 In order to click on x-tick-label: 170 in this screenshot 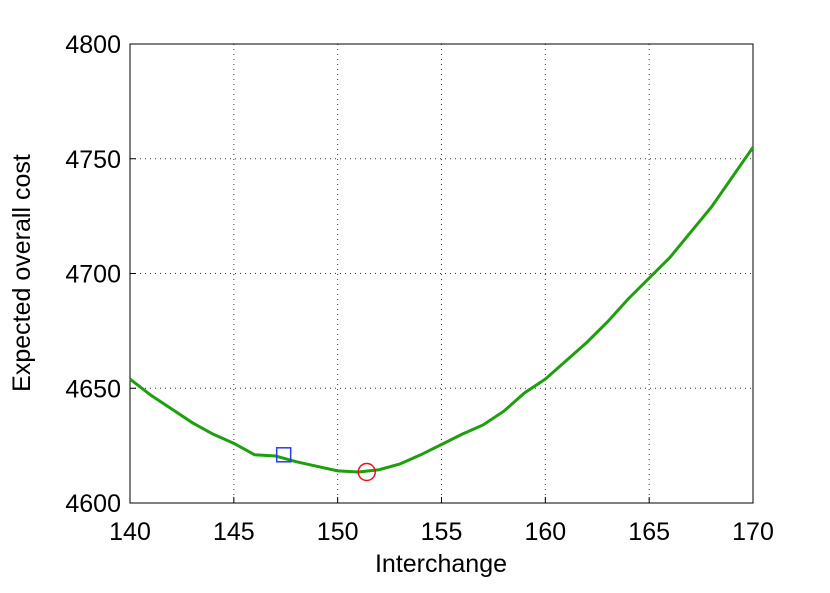, I will do `click(753, 532)`.